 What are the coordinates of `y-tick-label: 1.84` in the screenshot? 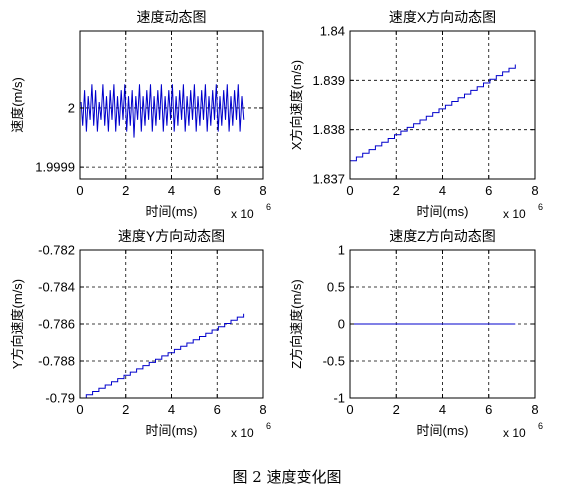 It's located at (332, 31).